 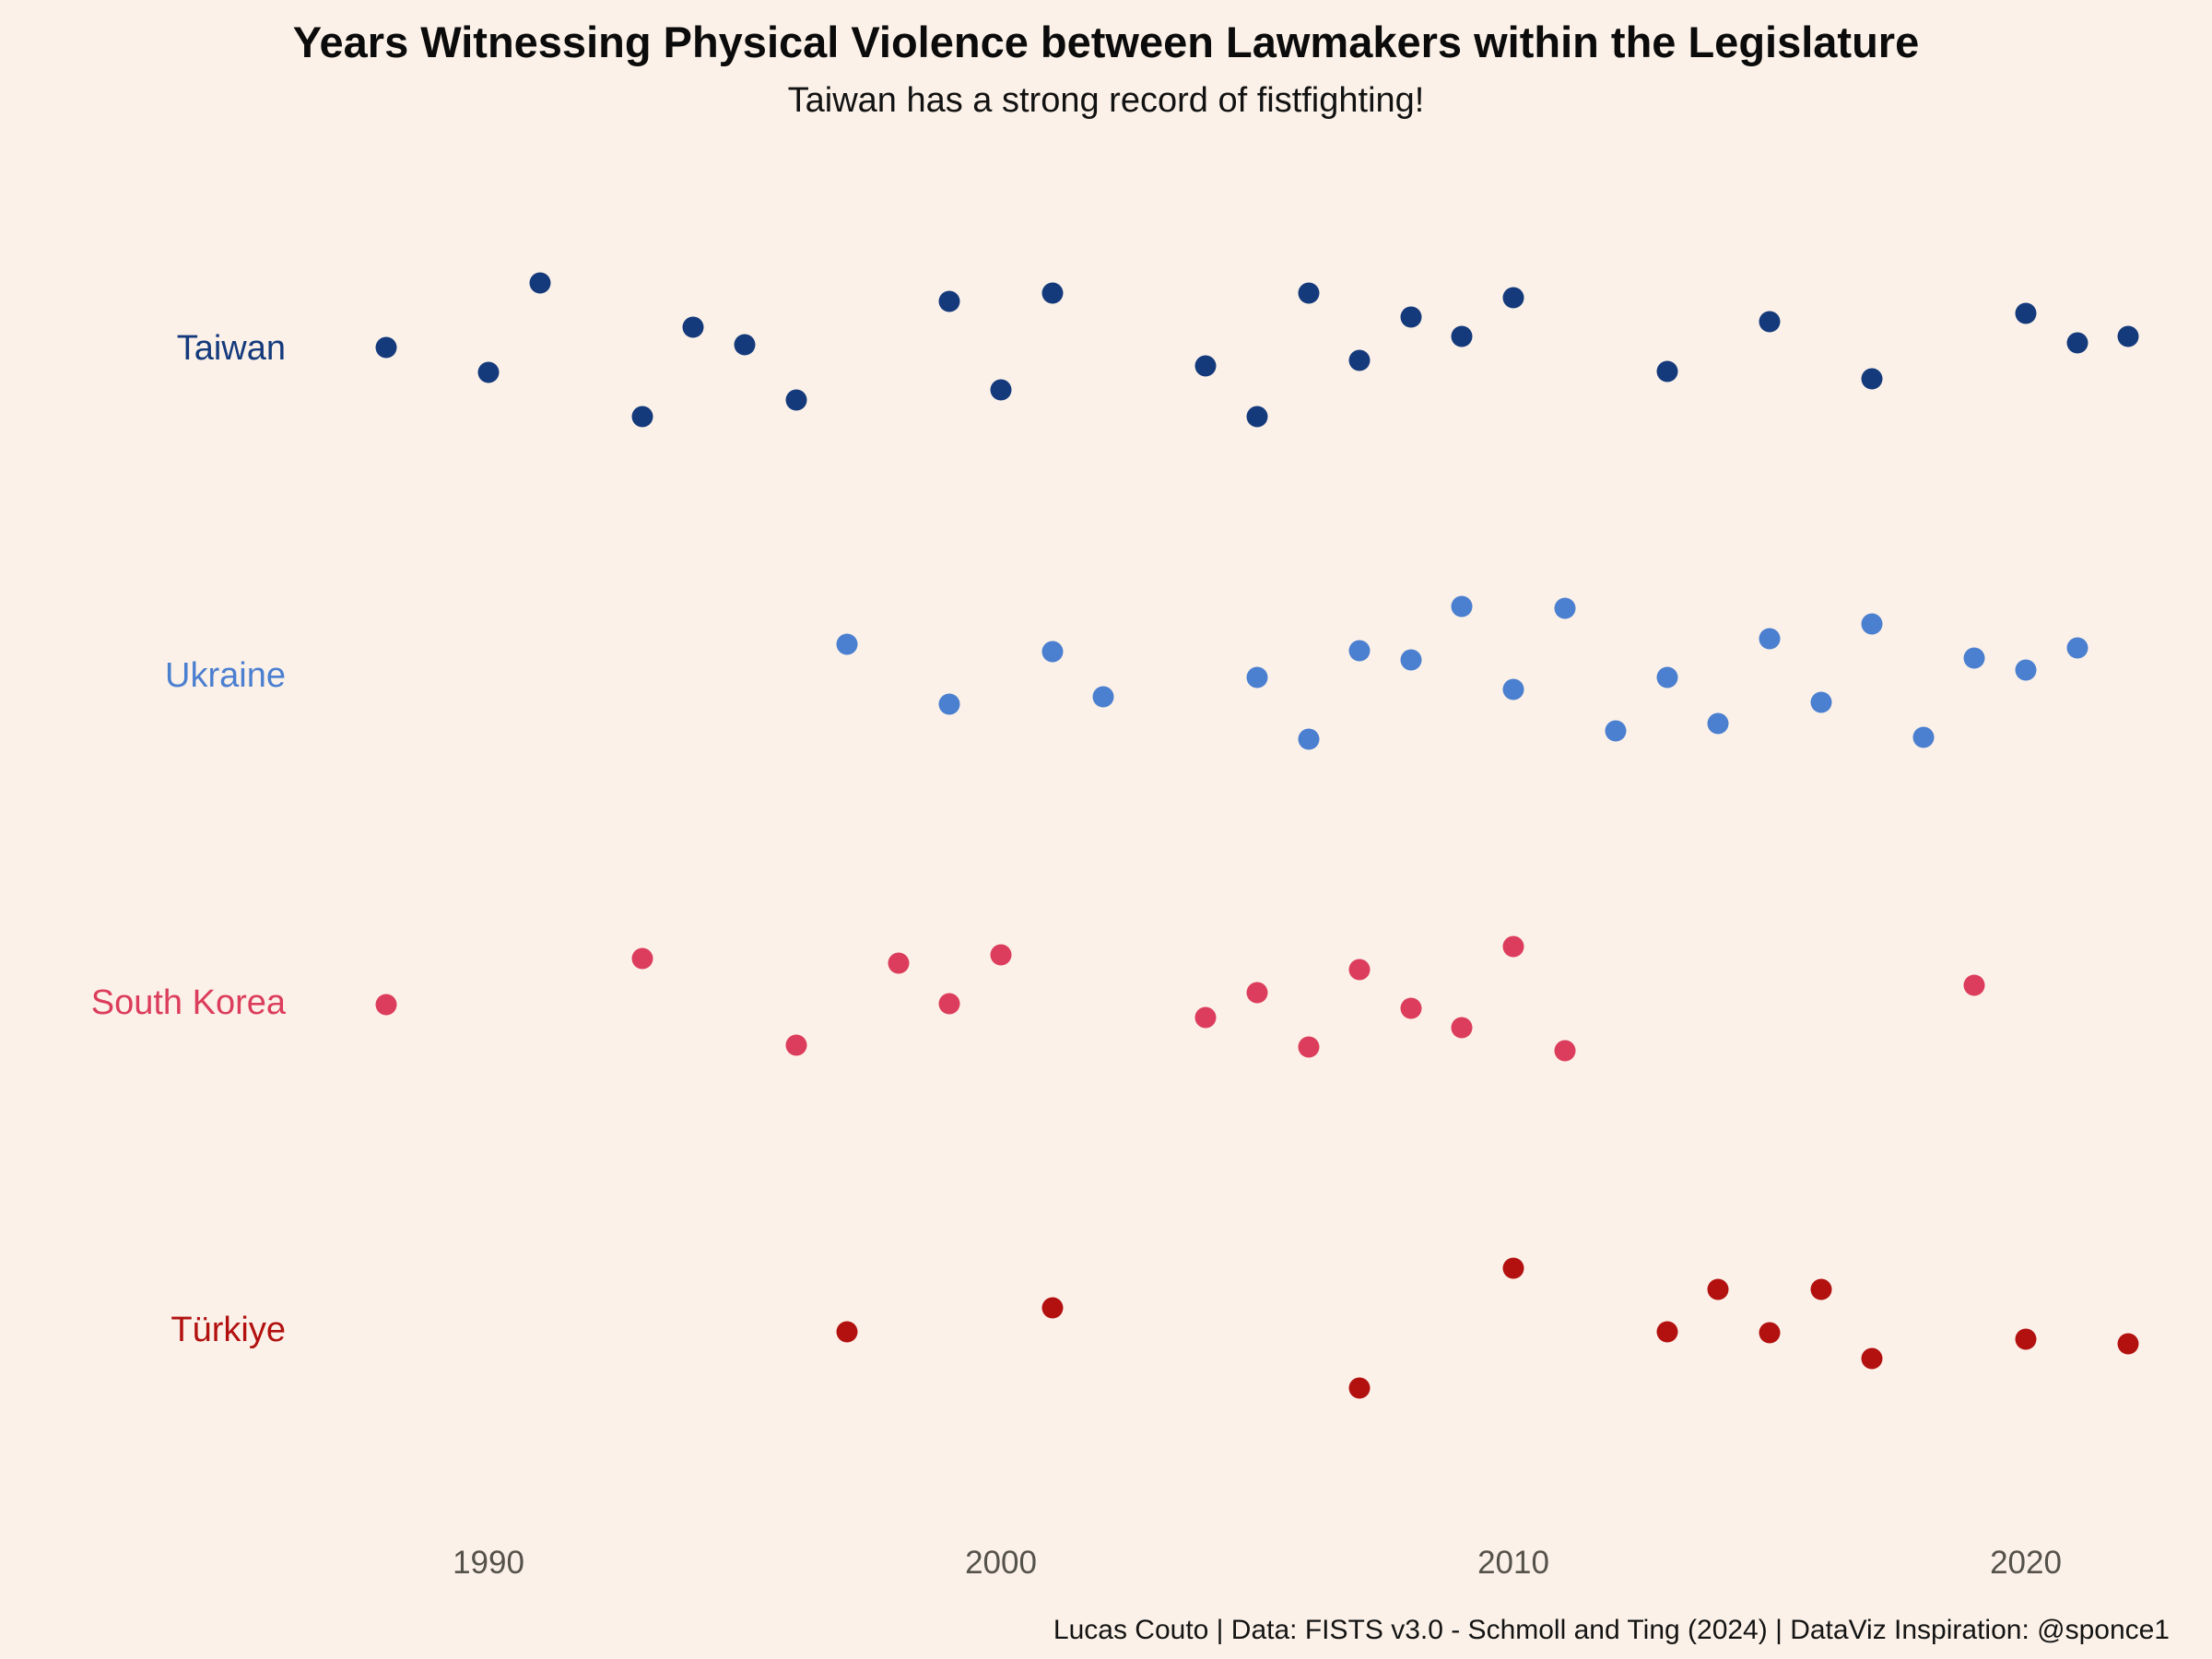 What do you see at coordinates (2128, 1344) in the screenshot?
I see `data-point-t-rkiye-2022` at bounding box center [2128, 1344].